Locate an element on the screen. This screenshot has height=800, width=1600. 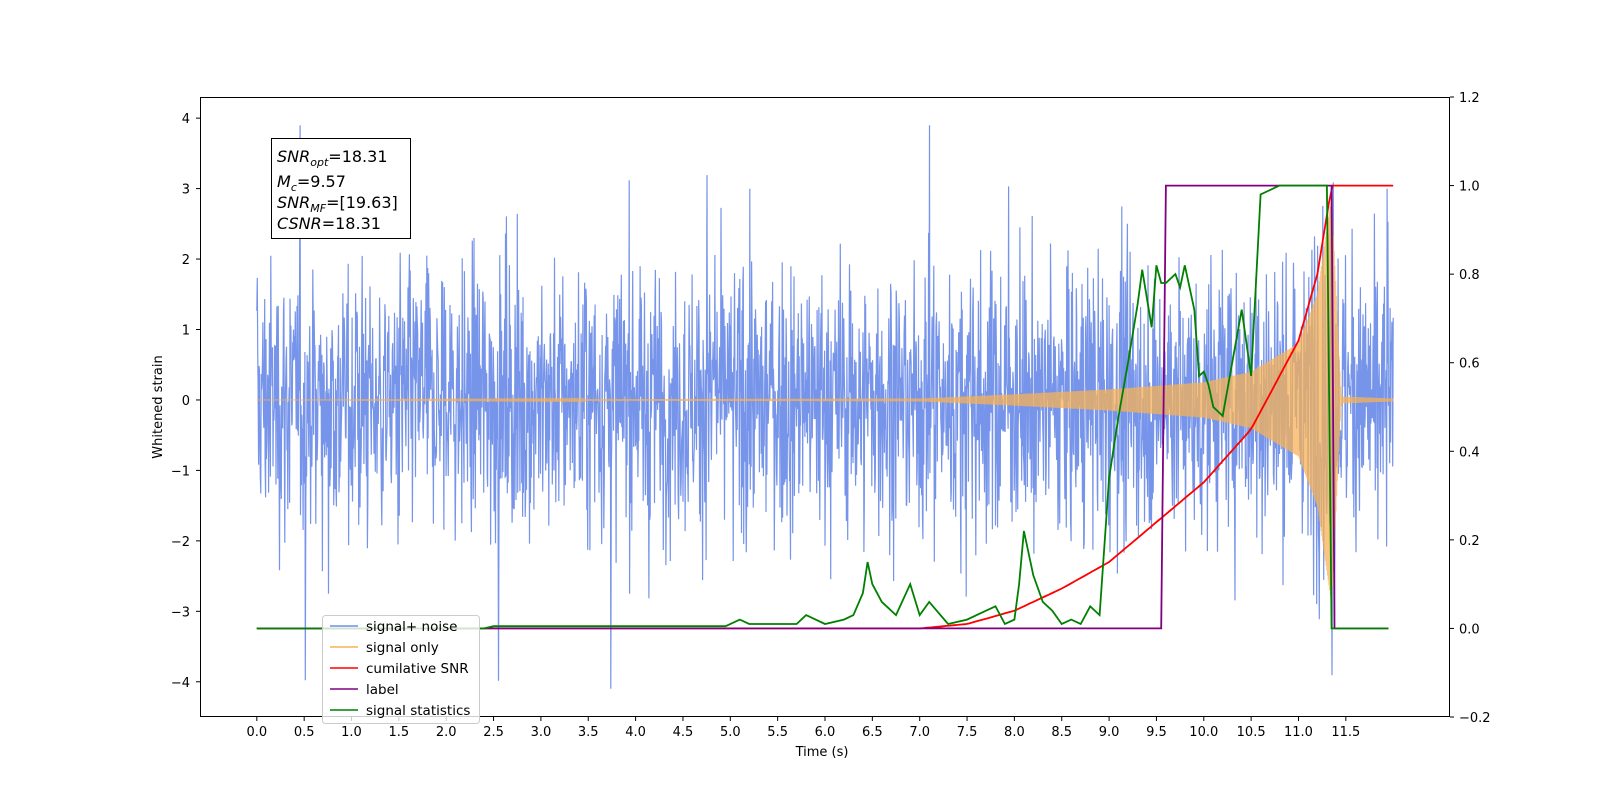
y-tick-label: −2 is located at coordinates (180, 542).